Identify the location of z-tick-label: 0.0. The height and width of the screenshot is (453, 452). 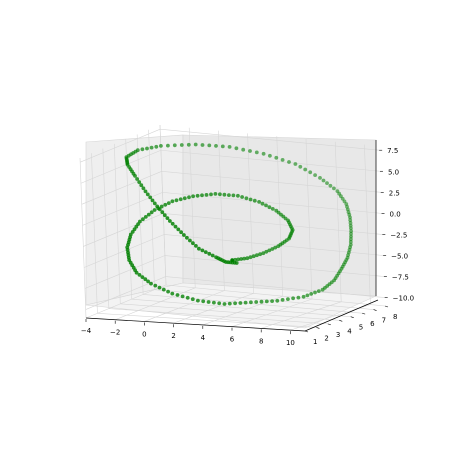
(395, 214).